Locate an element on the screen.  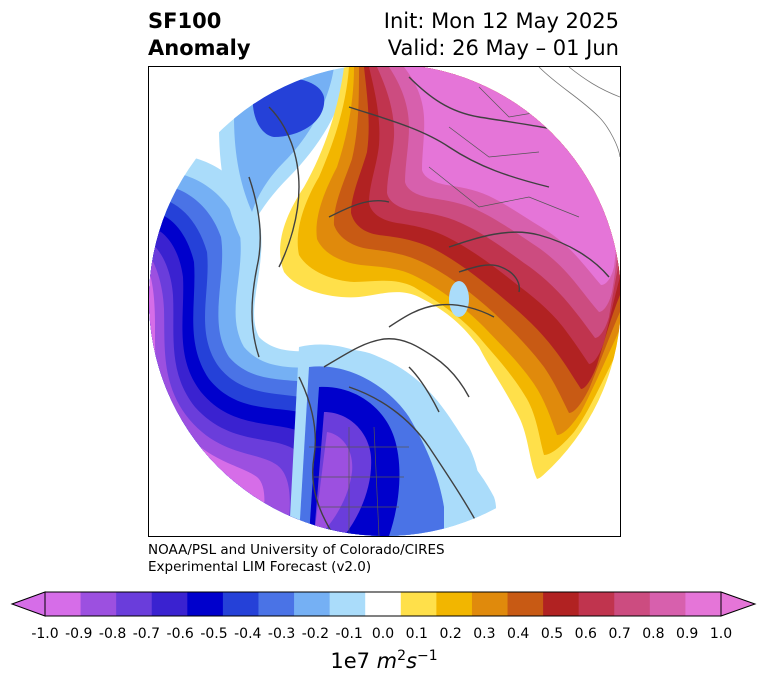
colorbar-tick-label: -0.6 is located at coordinates (180, 634).